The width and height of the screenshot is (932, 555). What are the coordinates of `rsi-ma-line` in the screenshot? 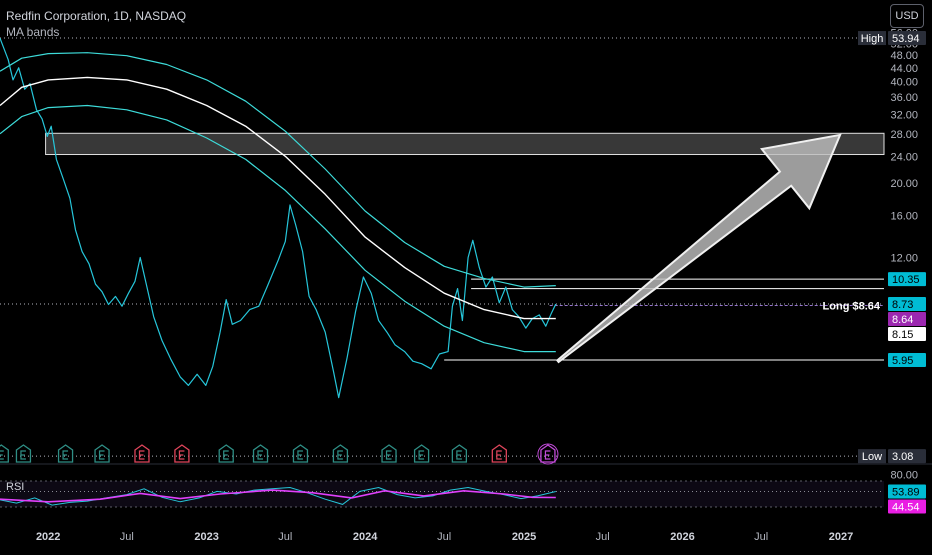 It's located at (278, 496).